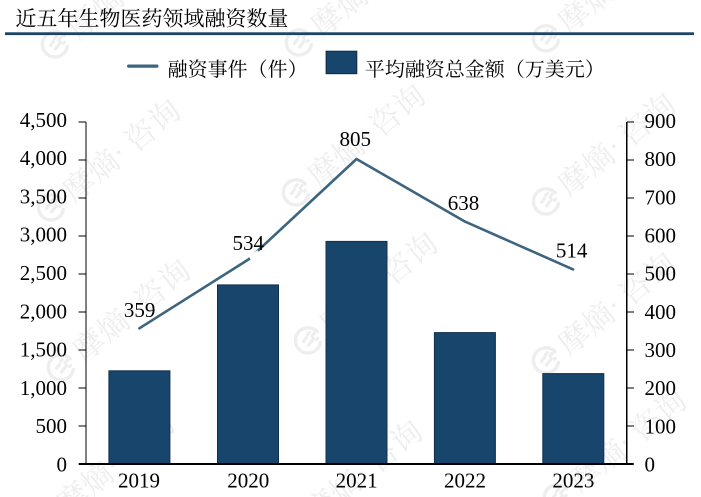 The image size is (701, 497). What do you see at coordinates (43, 197) in the screenshot?
I see `svg-text: 3,500` at bounding box center [43, 197].